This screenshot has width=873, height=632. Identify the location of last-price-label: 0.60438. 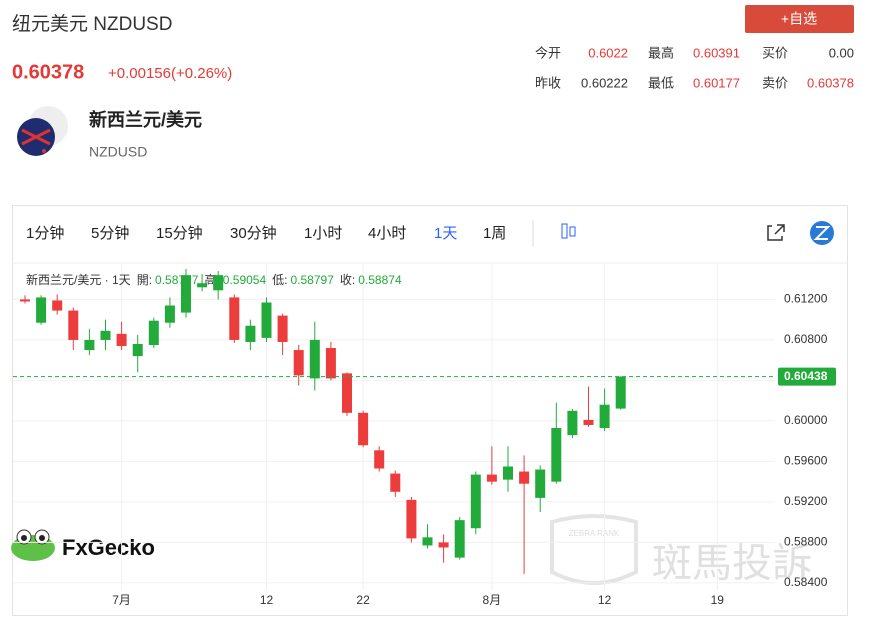
(806, 376).